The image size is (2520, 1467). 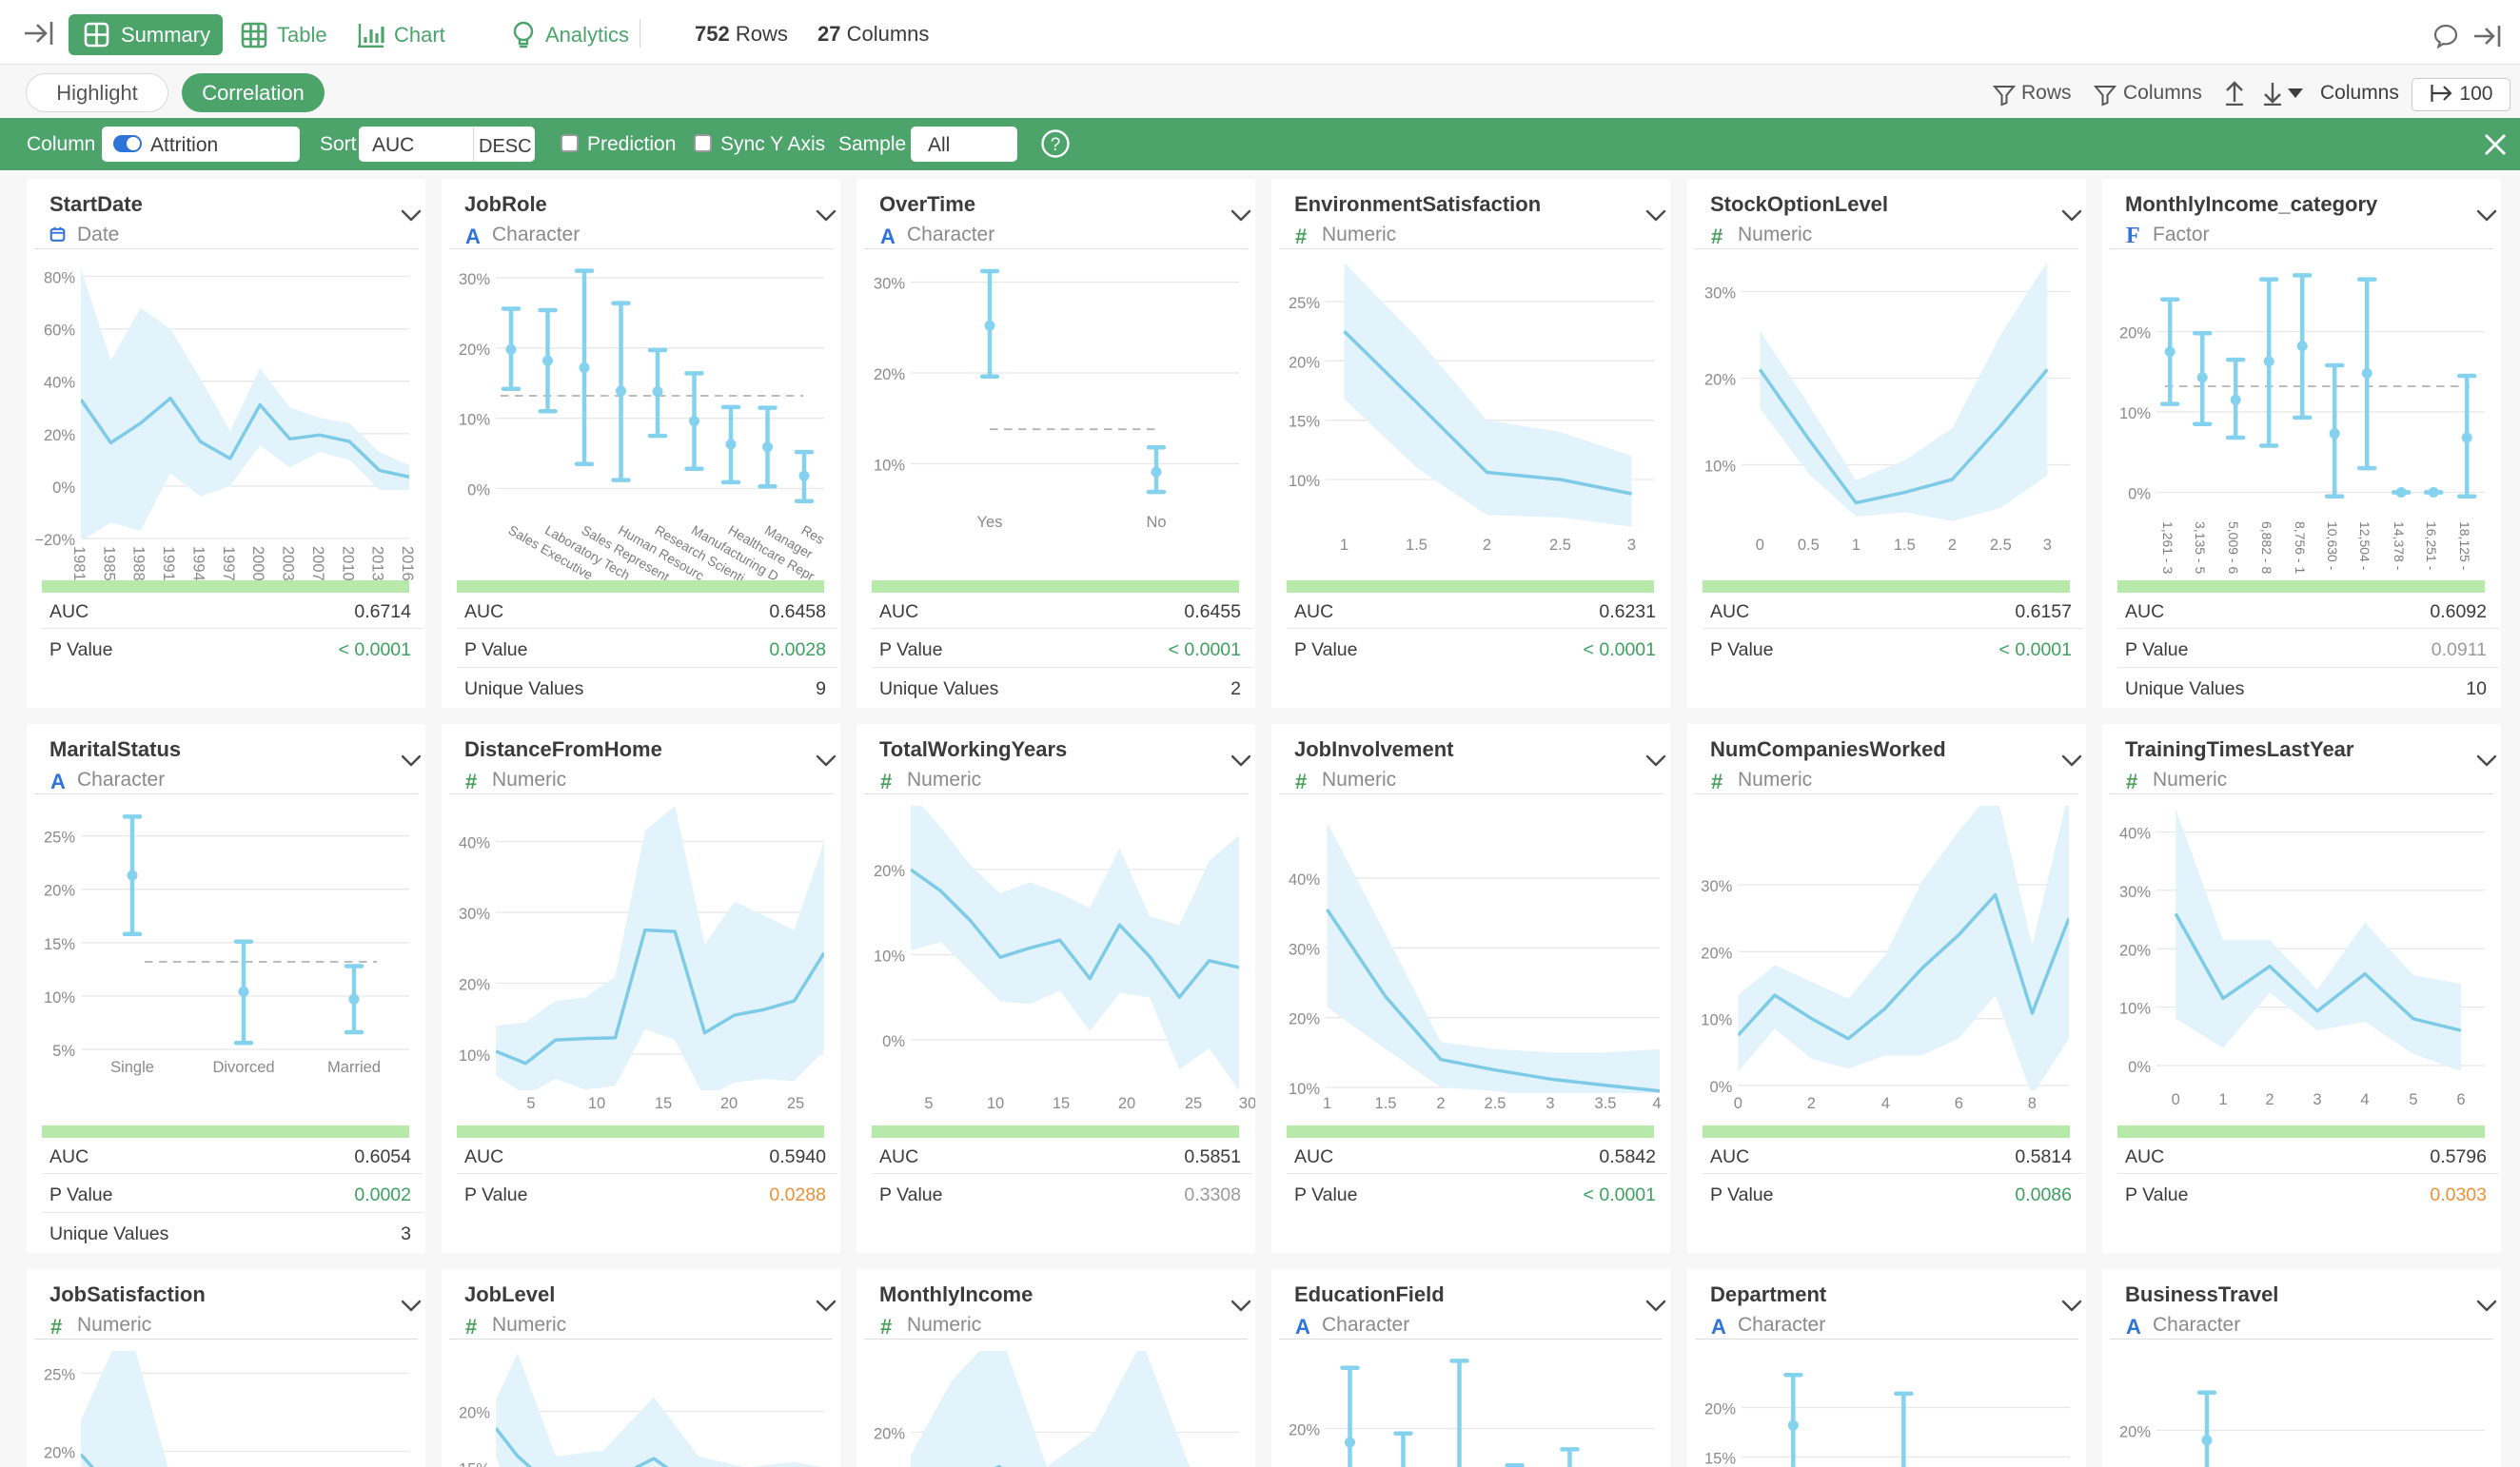 What do you see at coordinates (243, 1067) in the screenshot?
I see `svg-text: Divorced` at bounding box center [243, 1067].